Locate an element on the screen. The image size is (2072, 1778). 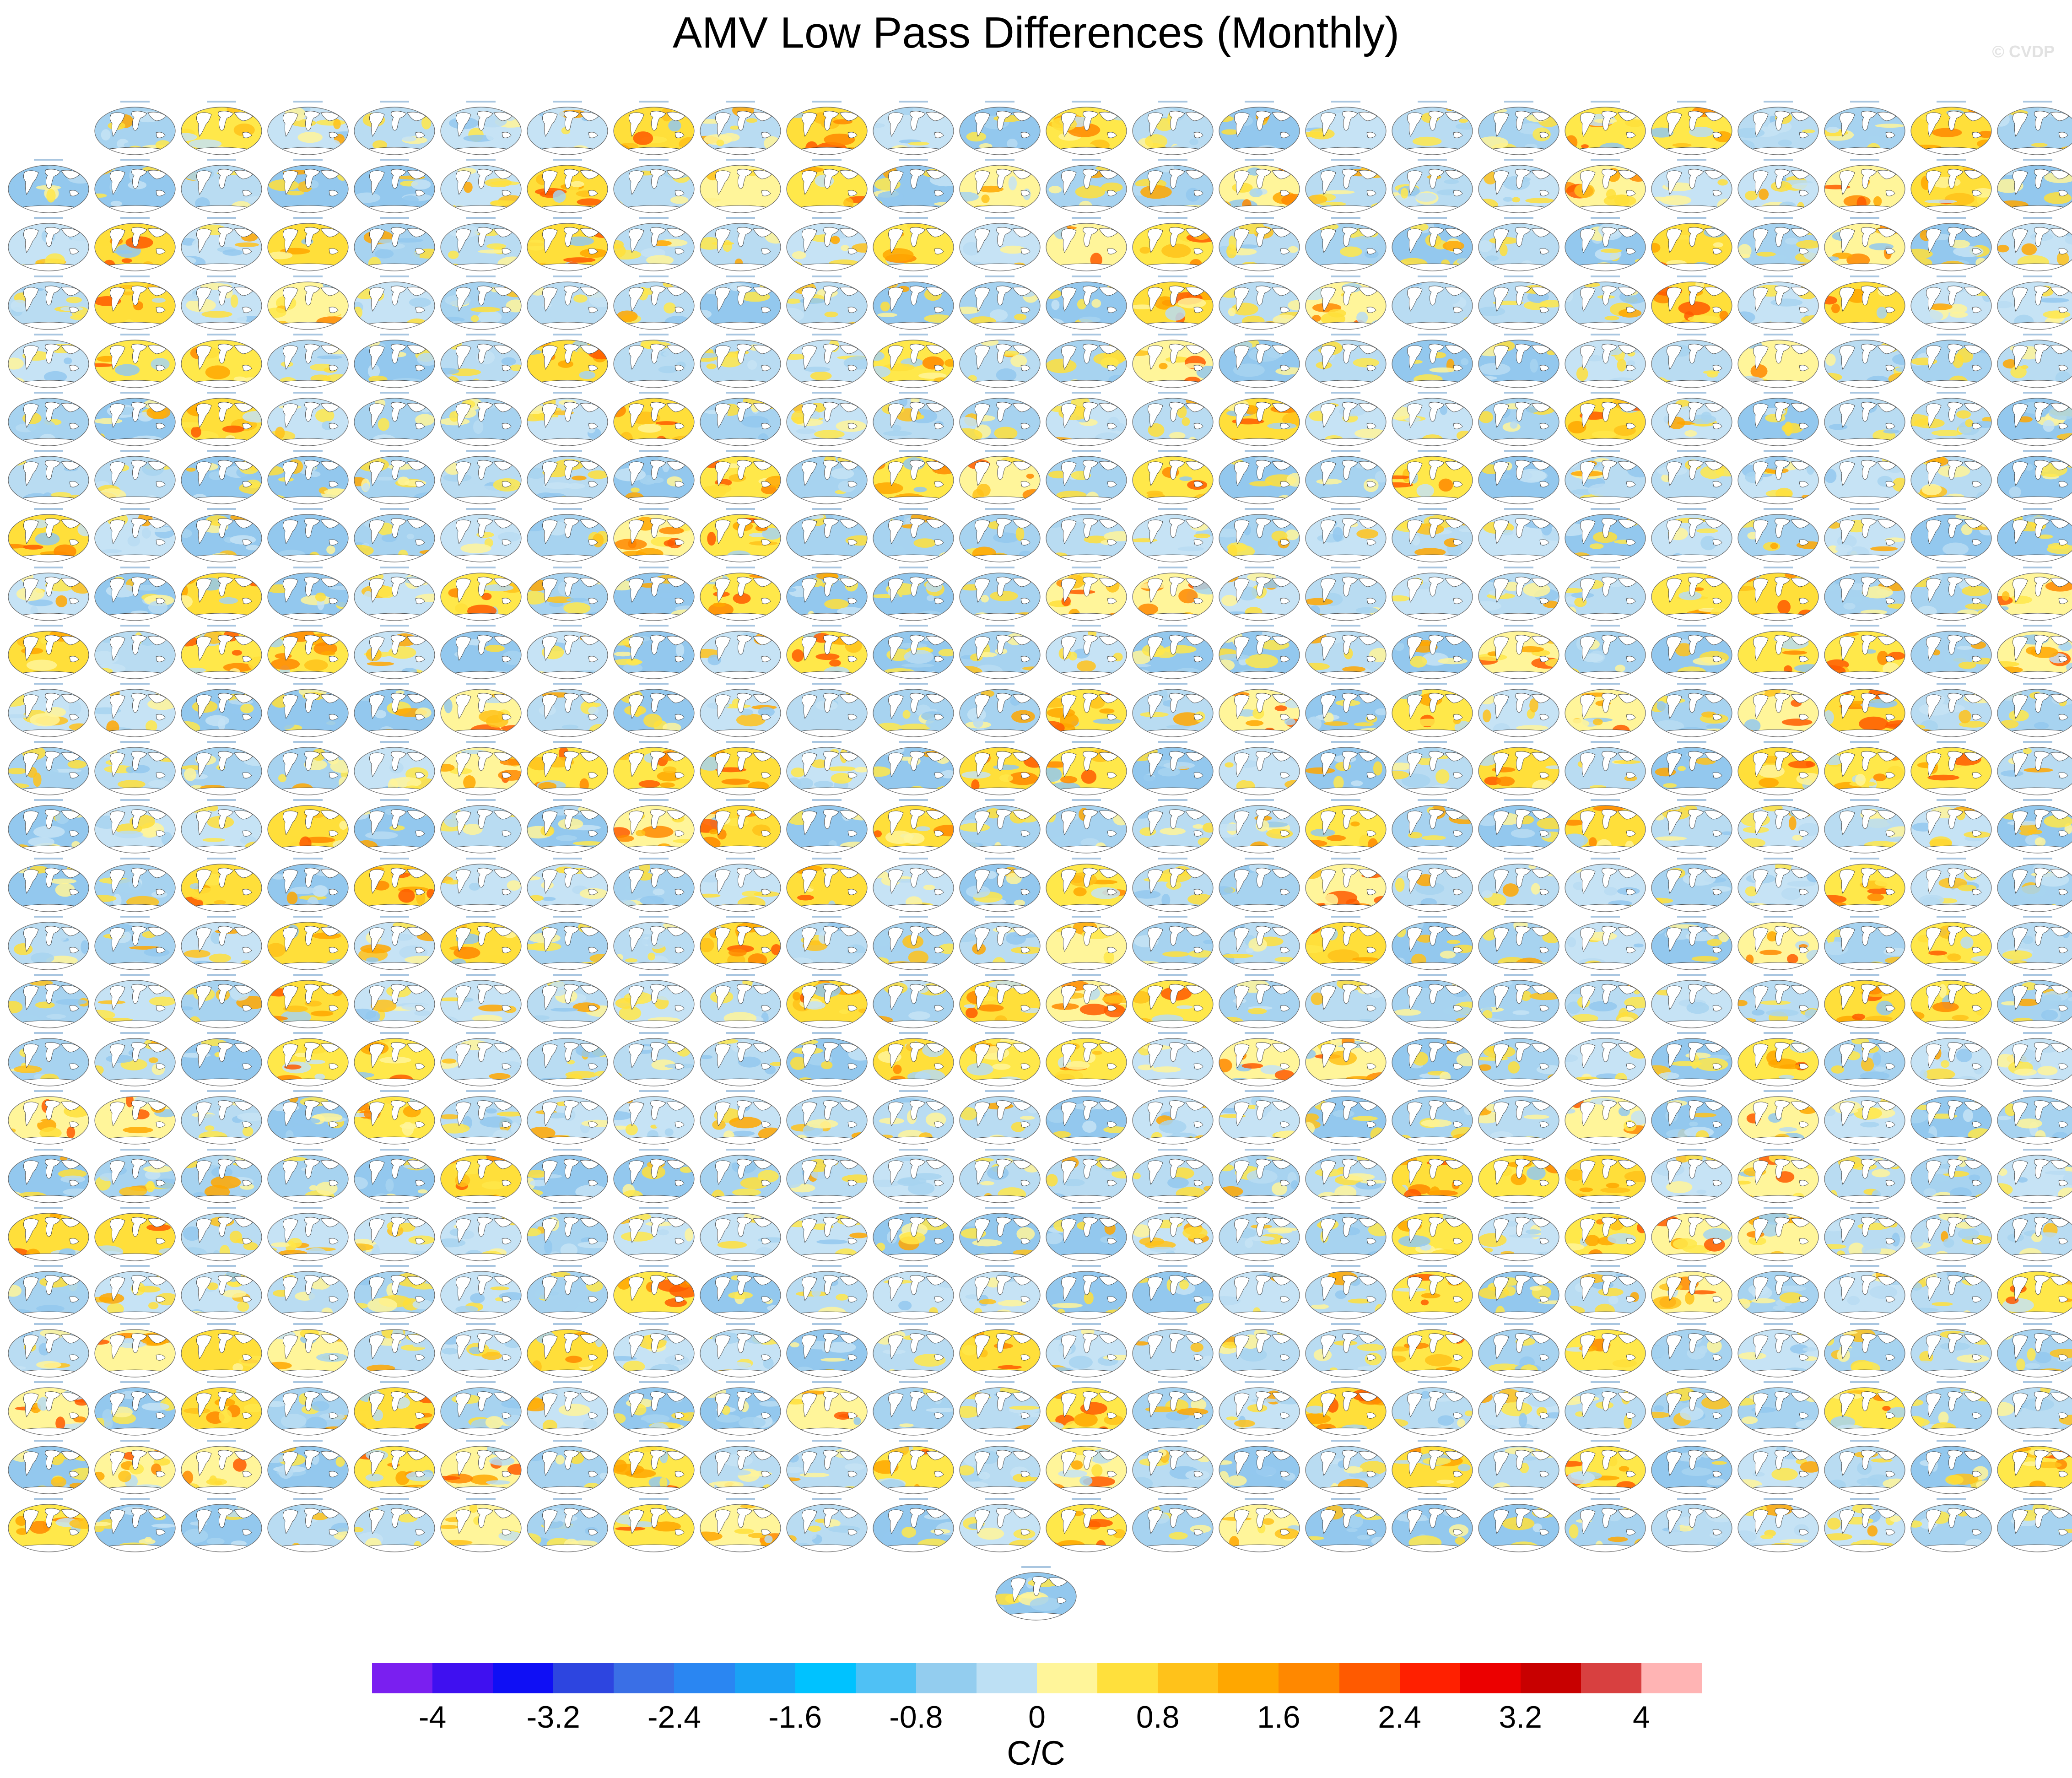
colorbar-units: C/C is located at coordinates (1036, 1753).